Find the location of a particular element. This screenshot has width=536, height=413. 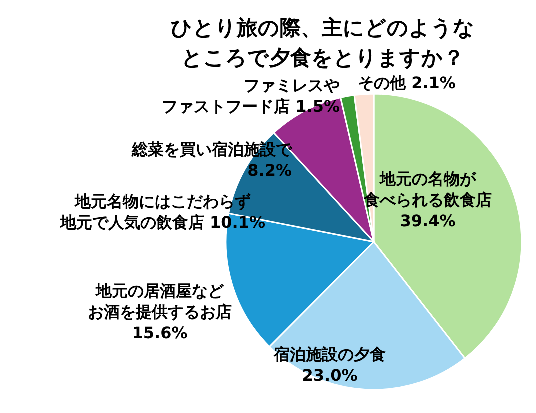

slice-label: 宿泊施設の夕食 is located at coordinates (329, 354).